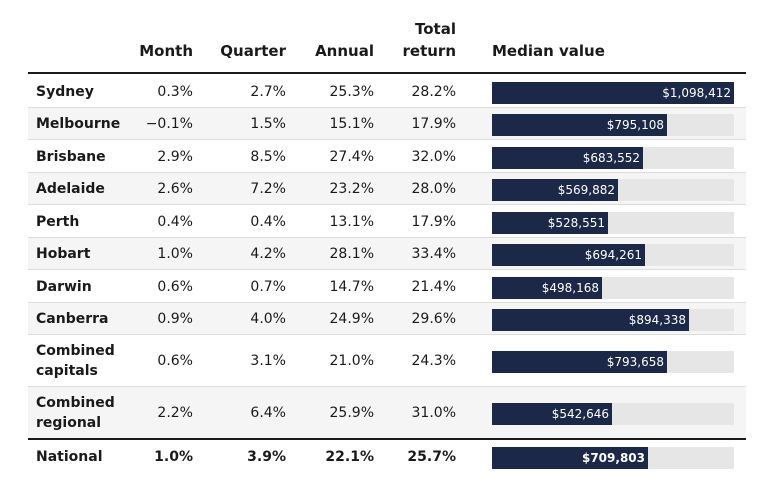  Describe the element at coordinates (657, 320) in the screenshot. I see `median-bar-label: $894,338` at that location.